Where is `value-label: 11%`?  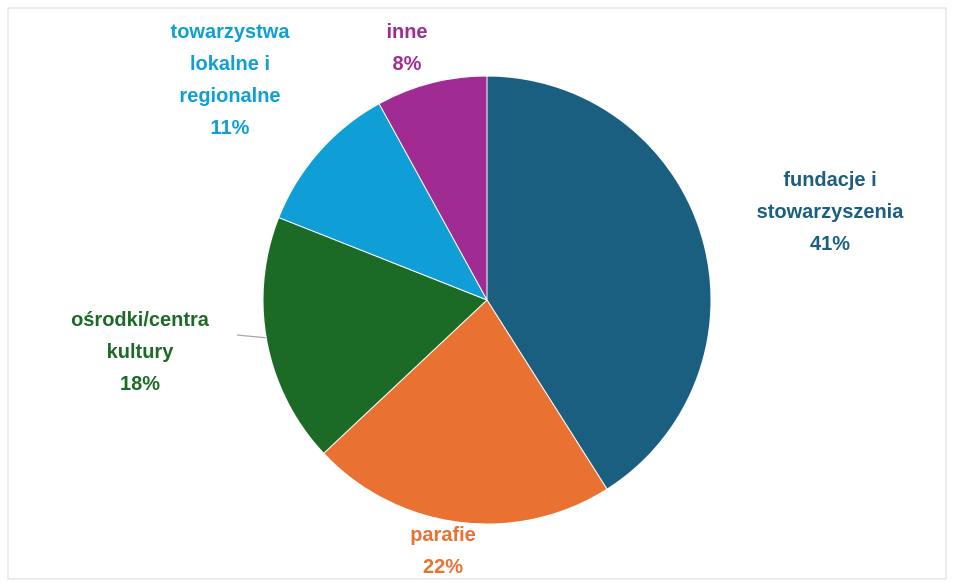
value-label: 11% is located at coordinates (230, 128).